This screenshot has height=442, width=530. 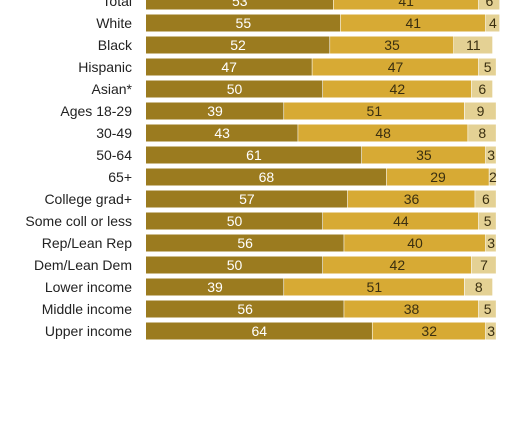 I want to click on value-label-2-upper-income: 32, so click(x=429, y=331).